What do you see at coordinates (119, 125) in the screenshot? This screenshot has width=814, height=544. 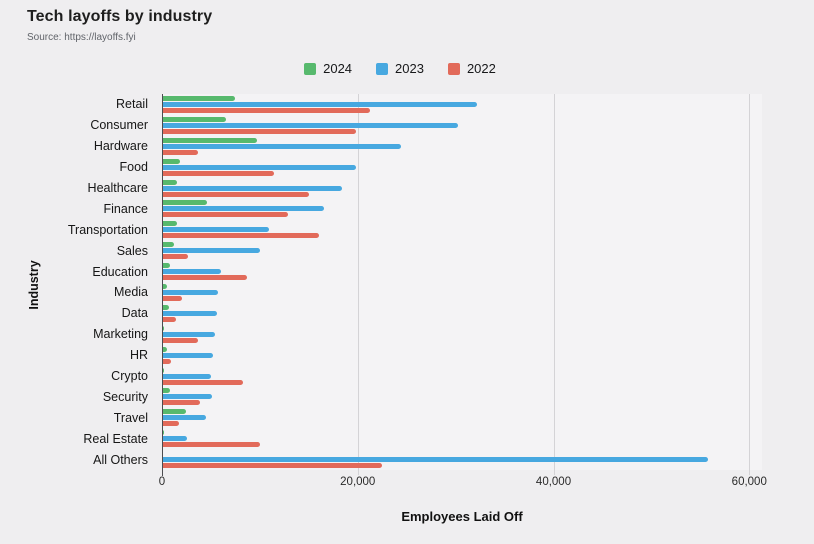 I see `category-label-consumer: Consumer` at bounding box center [119, 125].